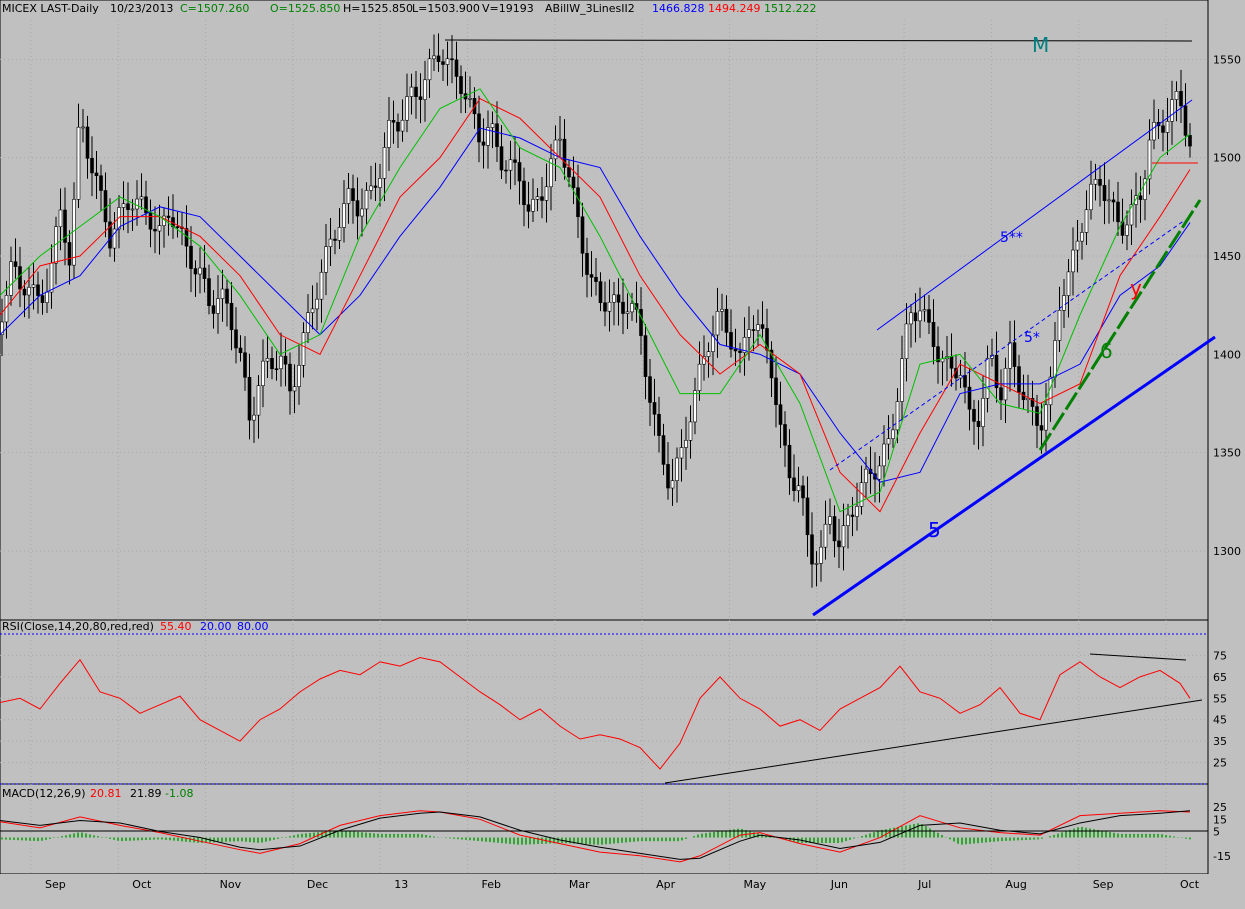  What do you see at coordinates (508, 8) in the screenshot?
I see `header-volume: V=19193` at bounding box center [508, 8].